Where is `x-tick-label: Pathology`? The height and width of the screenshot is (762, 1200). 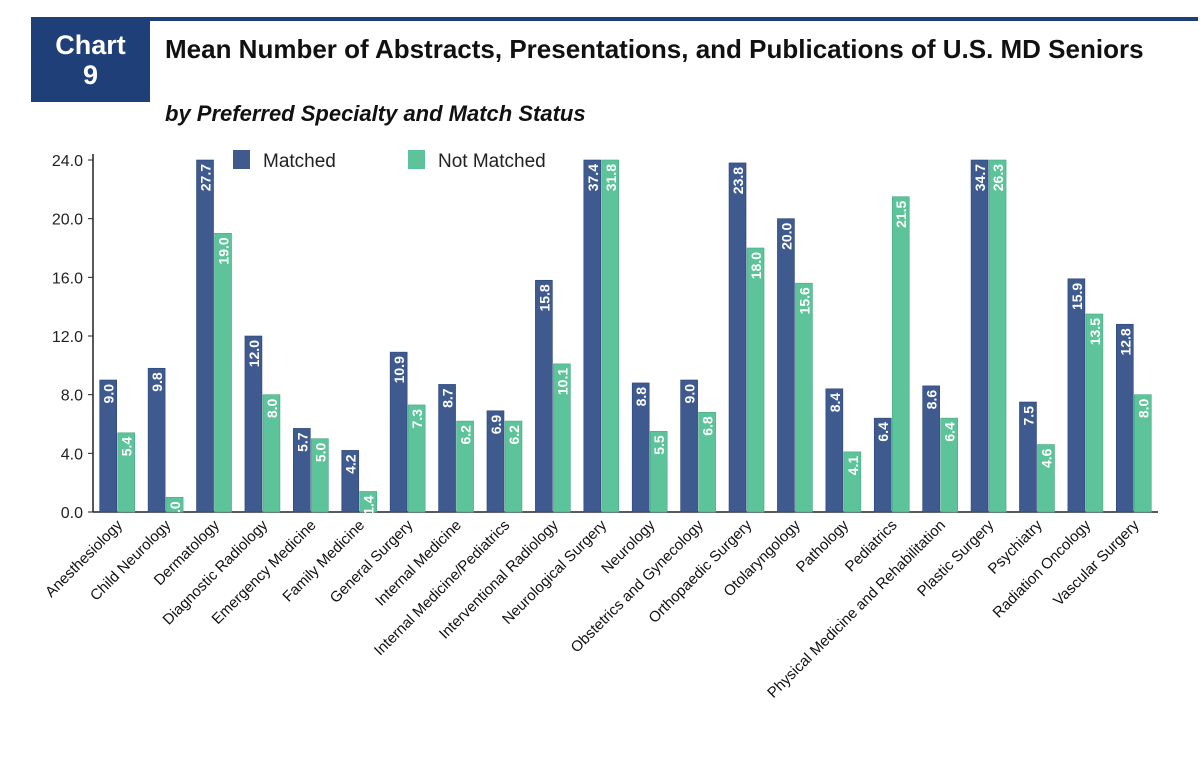 x-tick-label: Pathology is located at coordinates (823, 546).